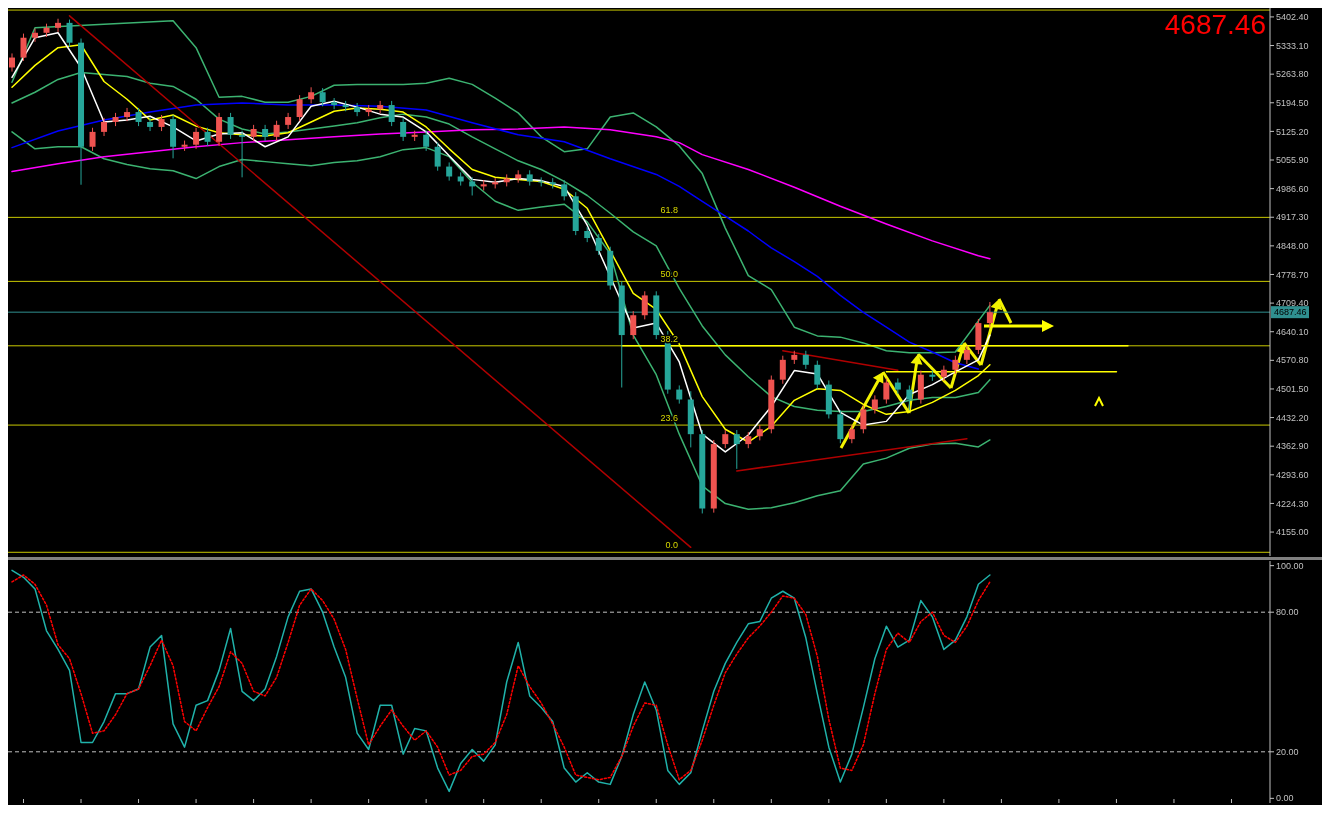 This screenshot has width=1330, height=813. What do you see at coordinates (1292, 102) in the screenshot?
I see `y-tick-label: 5194.50` at bounding box center [1292, 102].